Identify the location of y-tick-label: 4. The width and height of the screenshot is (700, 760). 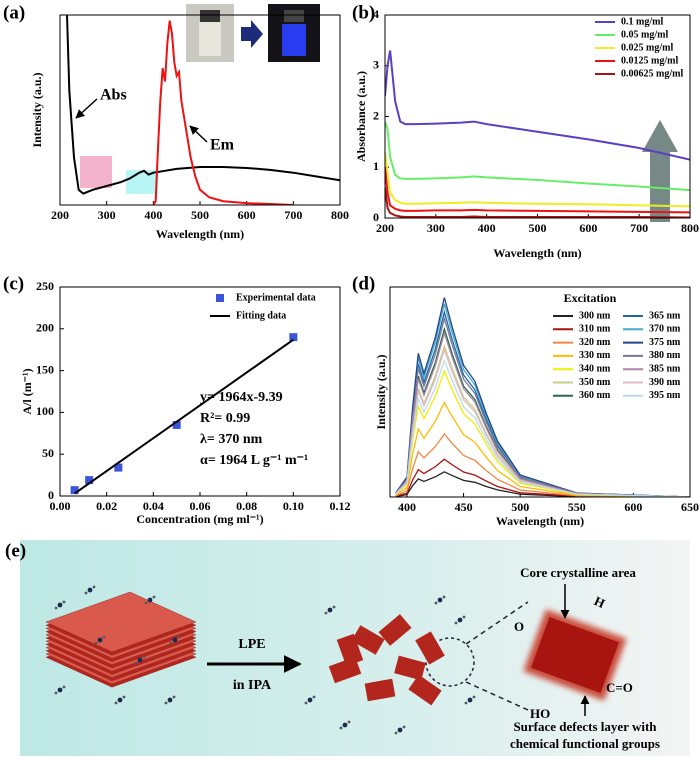
(376, 14).